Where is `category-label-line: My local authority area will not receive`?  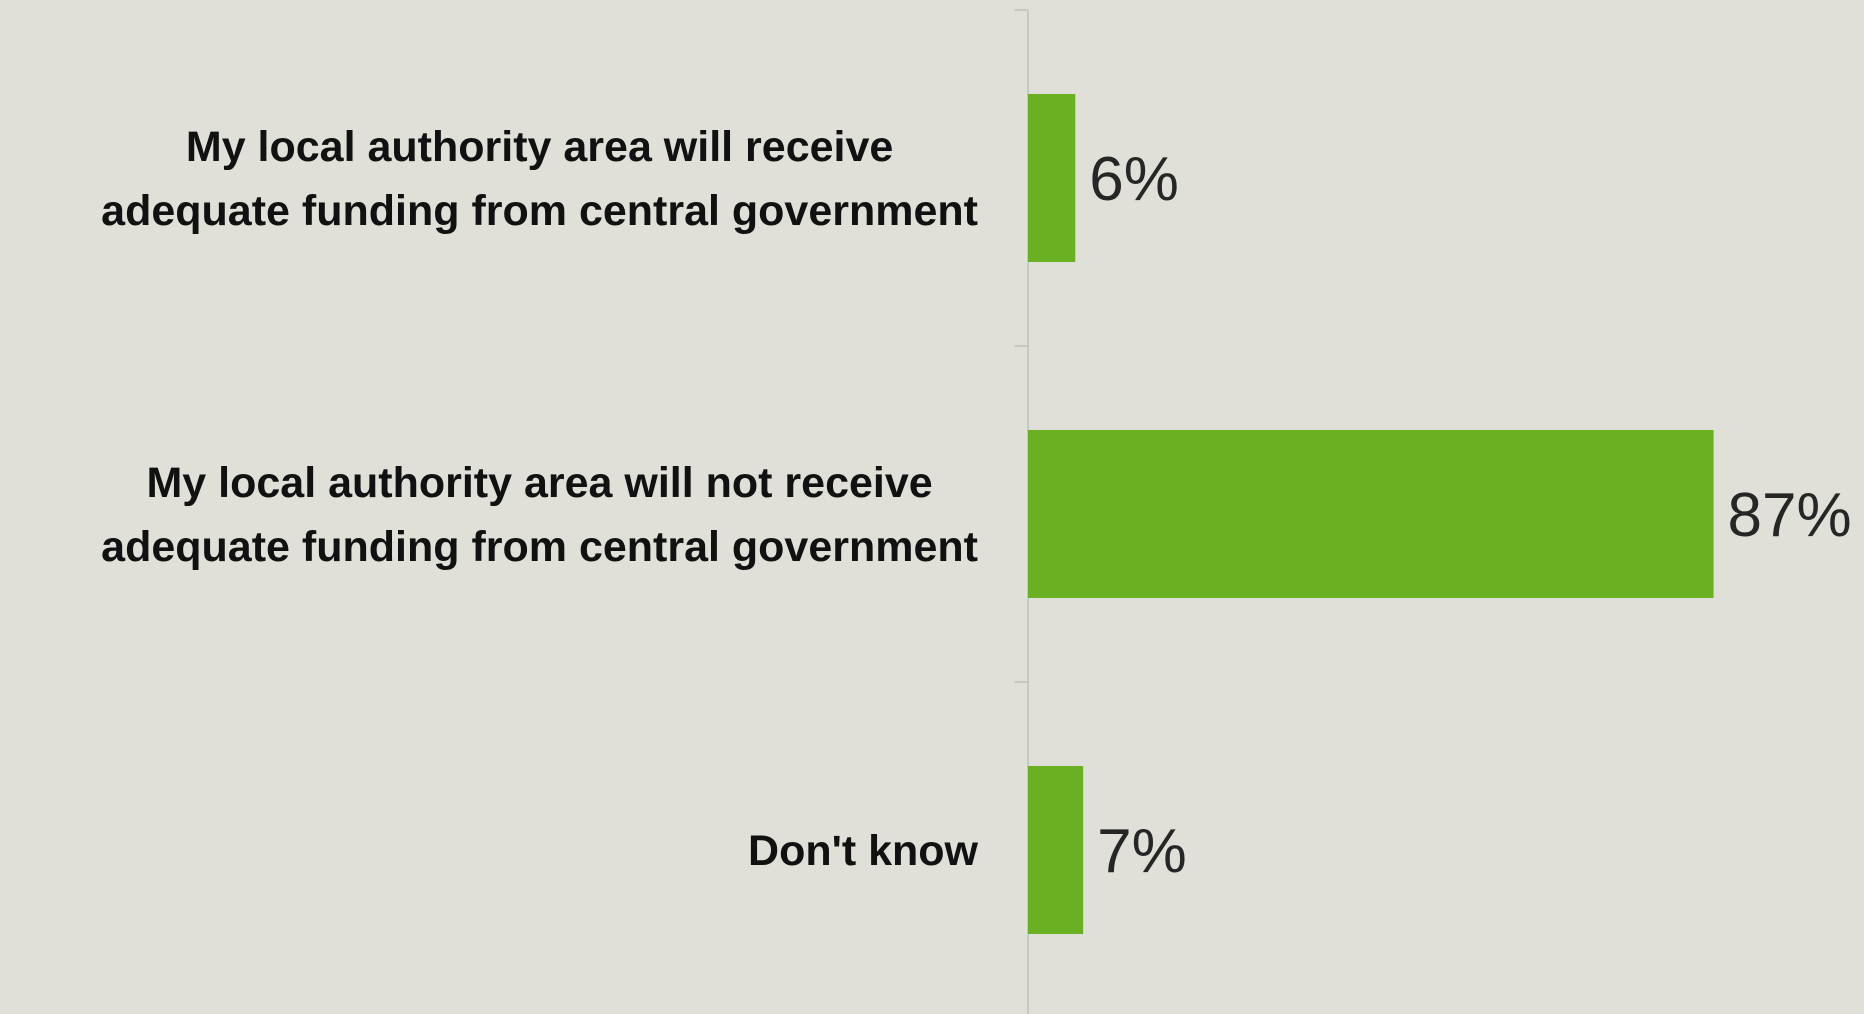
category-label-line: My local authority area will not receive is located at coordinates (539, 483).